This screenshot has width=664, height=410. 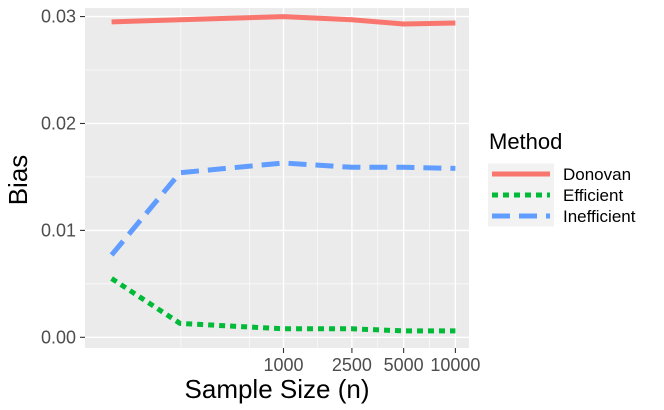 What do you see at coordinates (63, 177) in the screenshot?
I see `y-axis: 0.00 0.01 0.02 0.03` at bounding box center [63, 177].